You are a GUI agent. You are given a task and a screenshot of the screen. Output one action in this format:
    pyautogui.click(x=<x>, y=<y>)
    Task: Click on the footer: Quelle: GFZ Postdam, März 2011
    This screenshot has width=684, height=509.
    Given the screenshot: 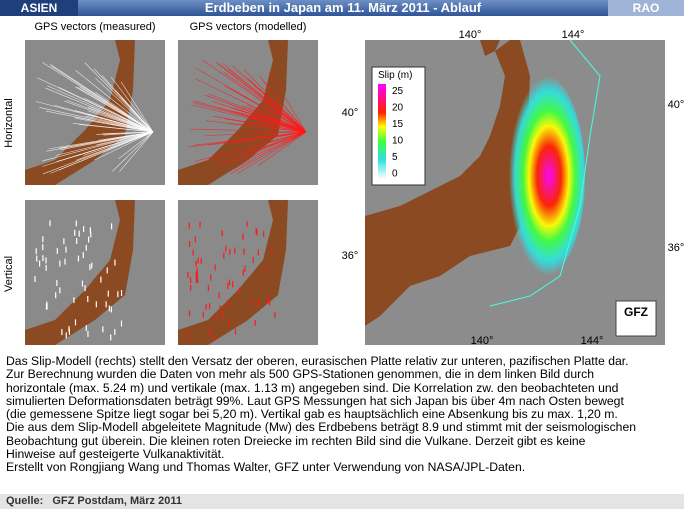 What is the action you would take?
    pyautogui.click(x=342, y=501)
    